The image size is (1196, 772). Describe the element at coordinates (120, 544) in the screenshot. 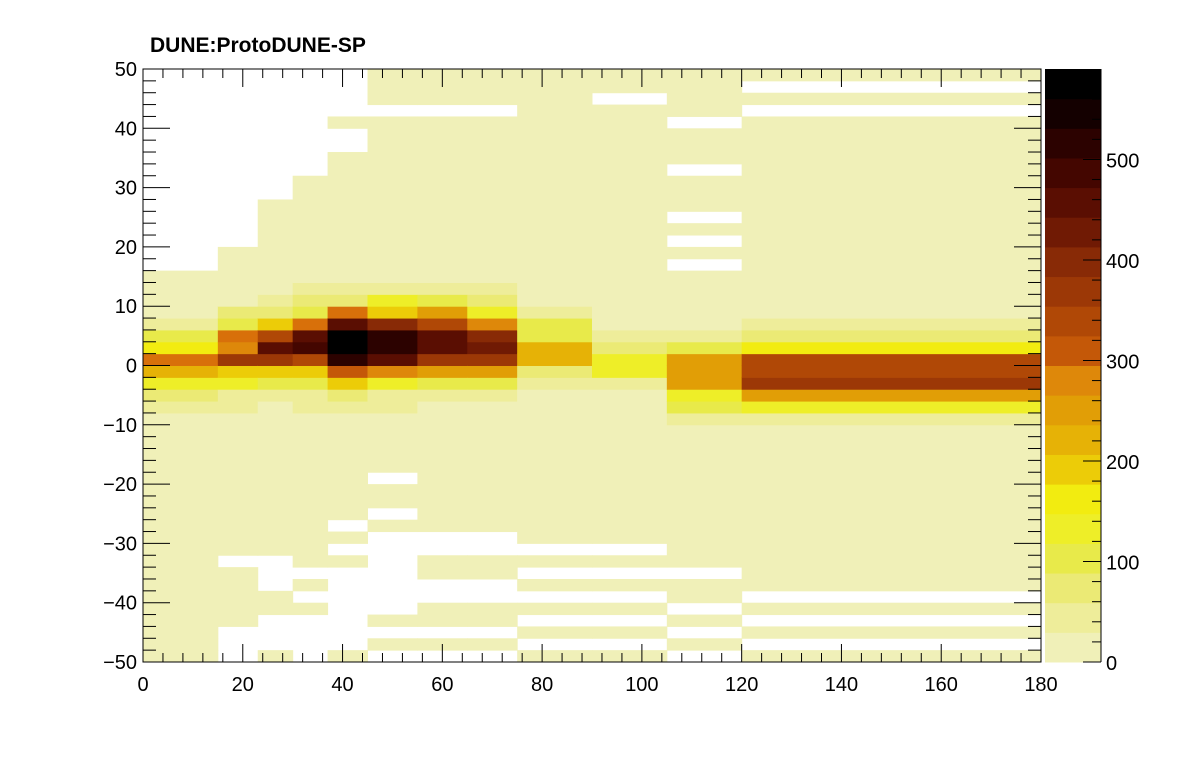

I see `y-tick-label: −30` at that location.